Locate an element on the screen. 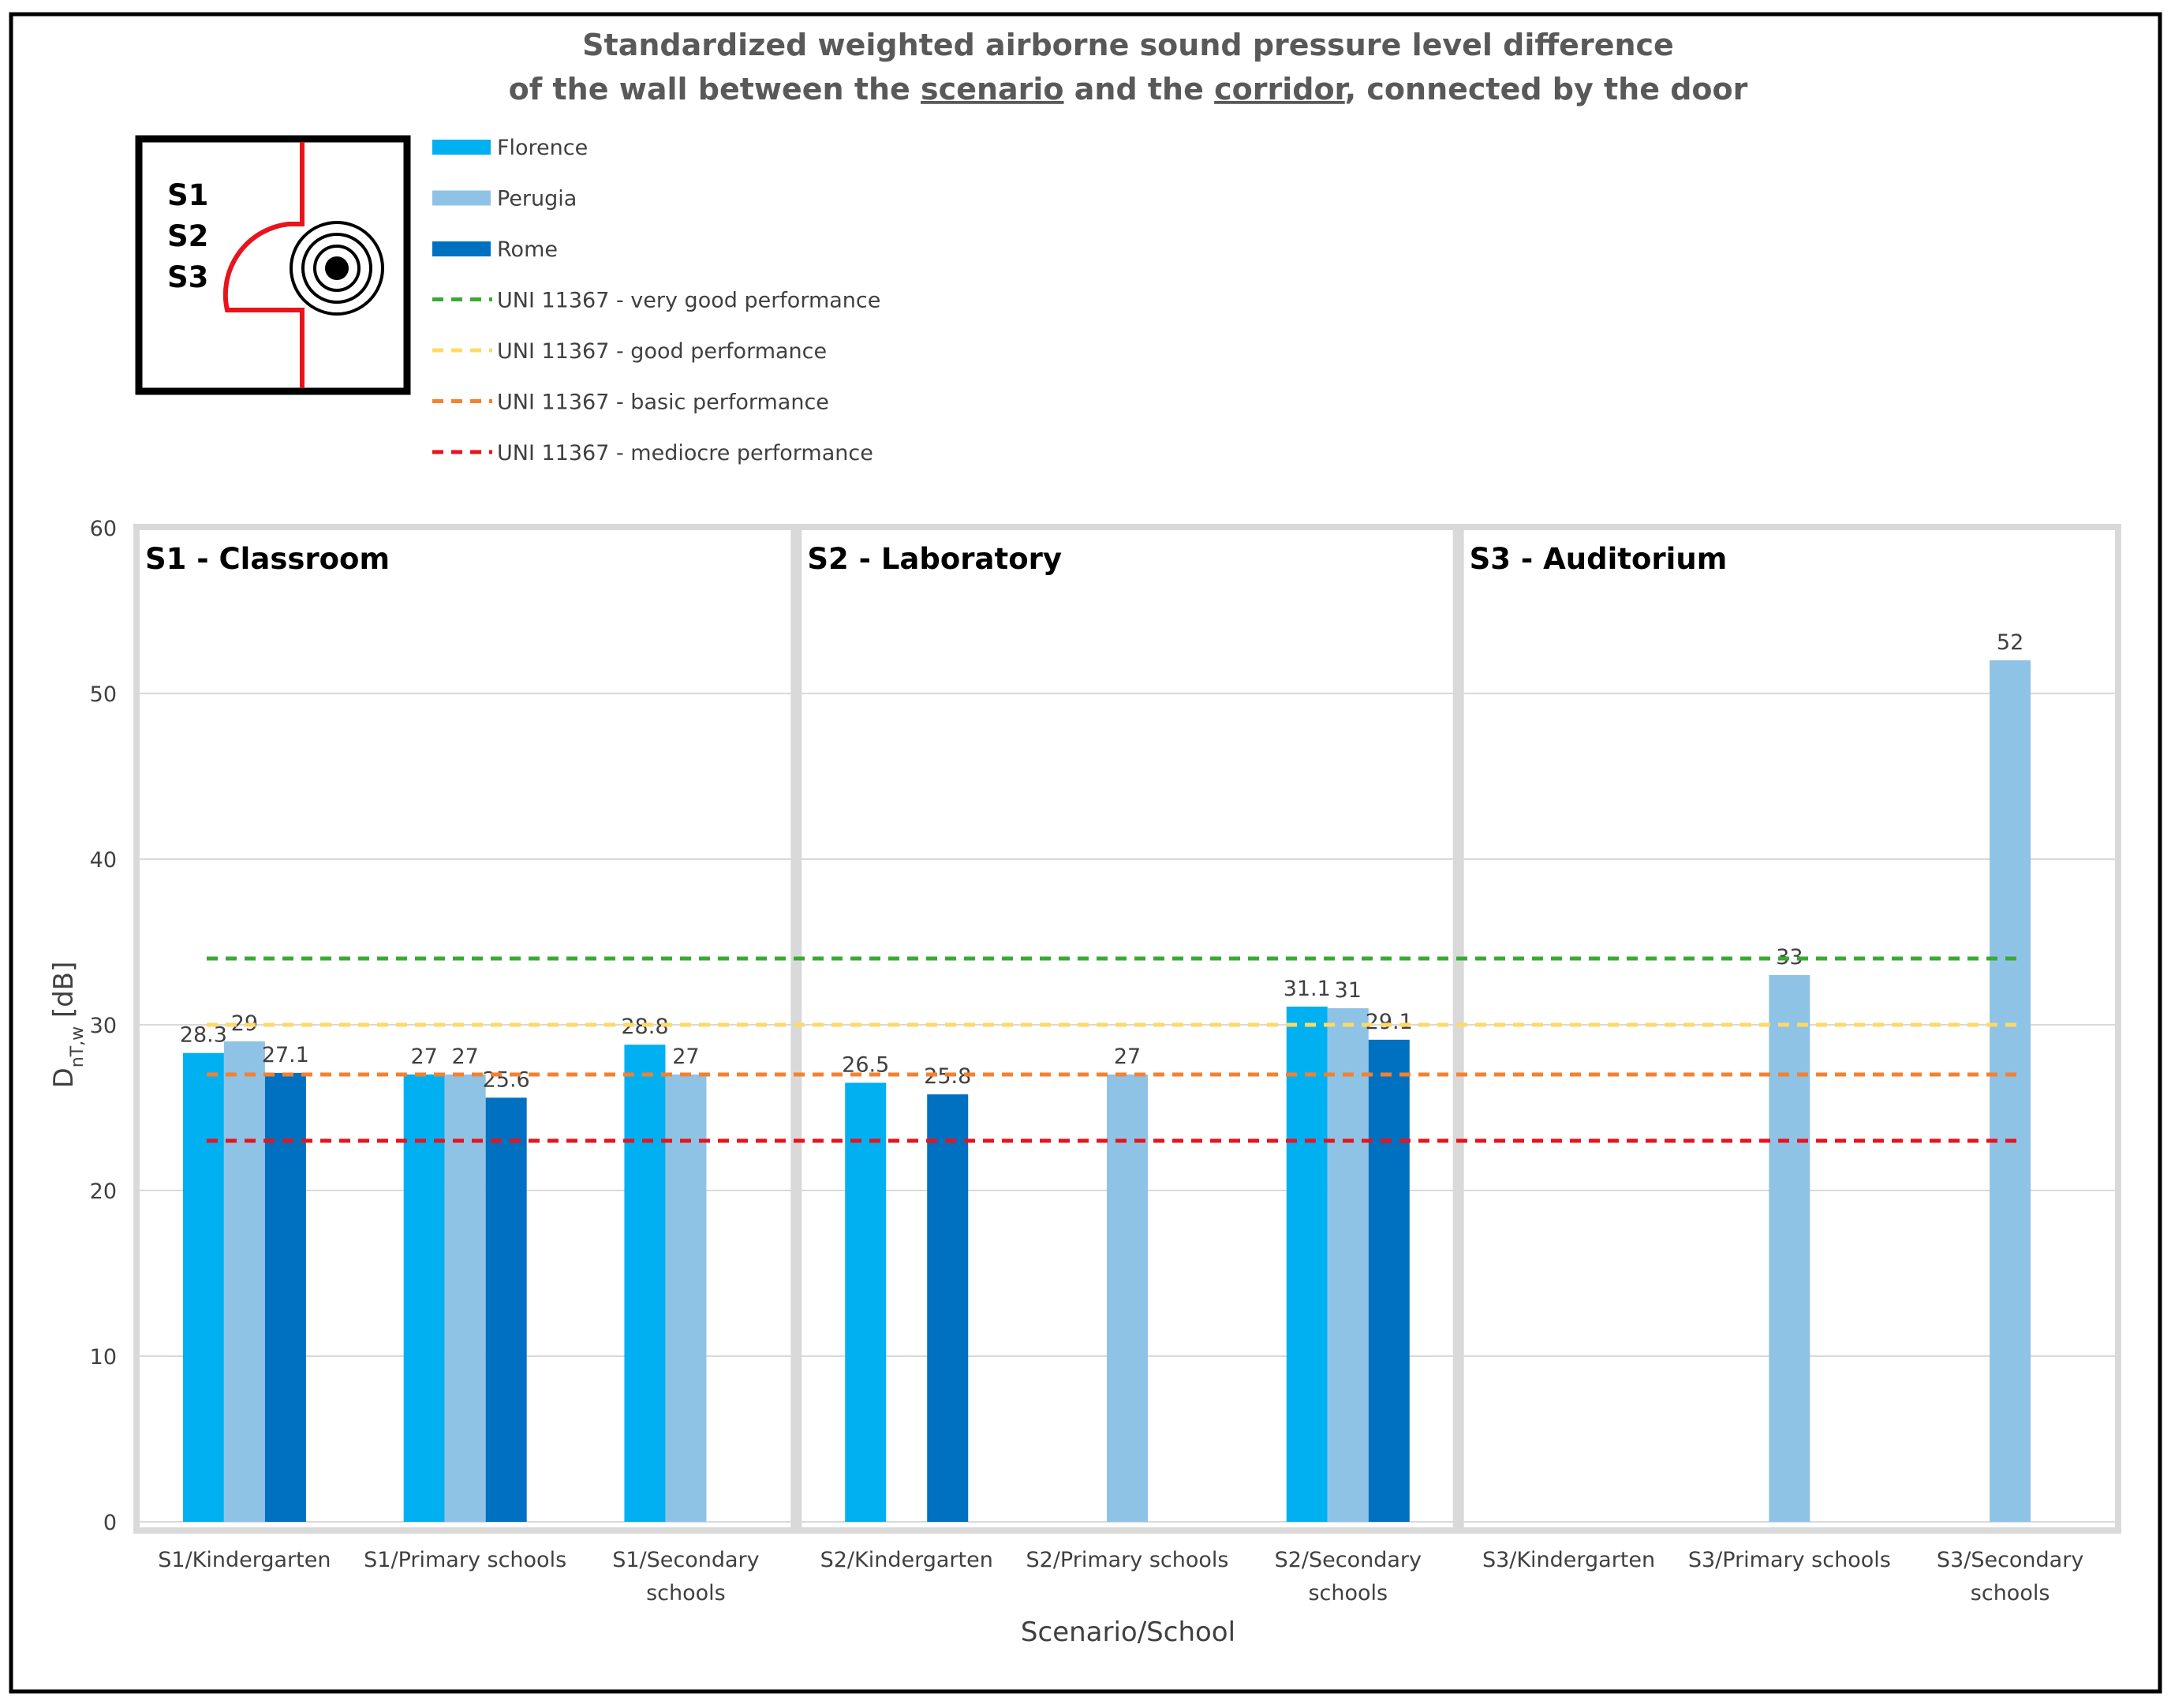 Image resolution: width=2171 pixels, height=1708 pixels. legend-swatch-florence is located at coordinates (462, 147).